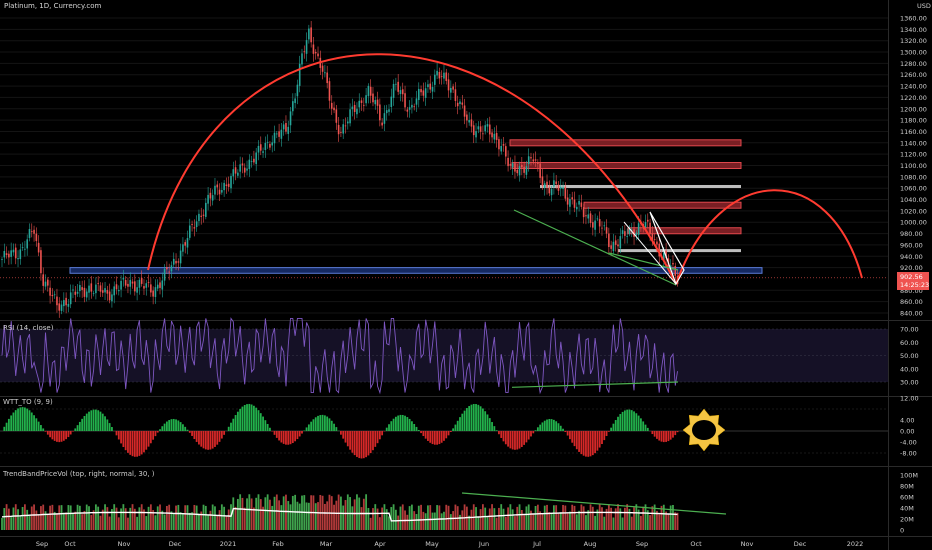 The image size is (932, 550). Describe the element at coordinates (640, 186) in the screenshot. I see `white-level-line` at that location.